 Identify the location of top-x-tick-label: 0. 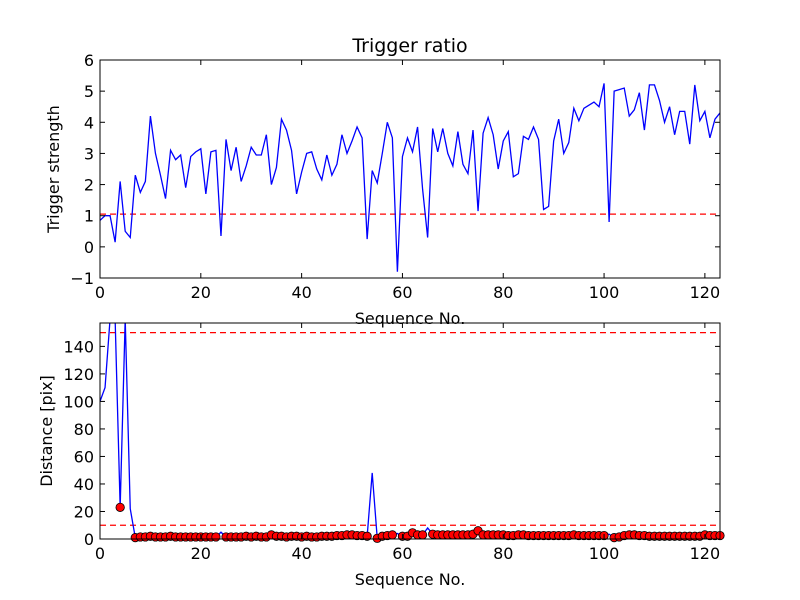
(100, 292).